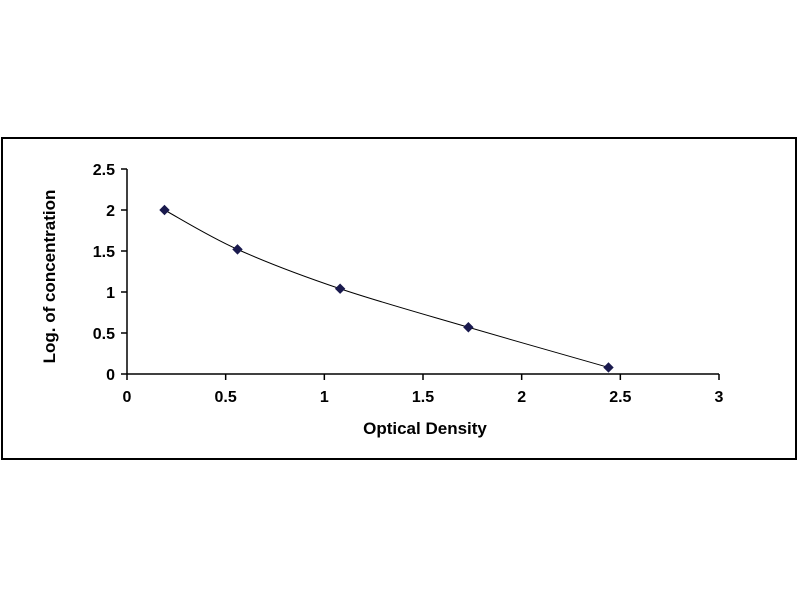 The width and height of the screenshot is (800, 600). I want to click on x-tick-label: 1, so click(324, 397).